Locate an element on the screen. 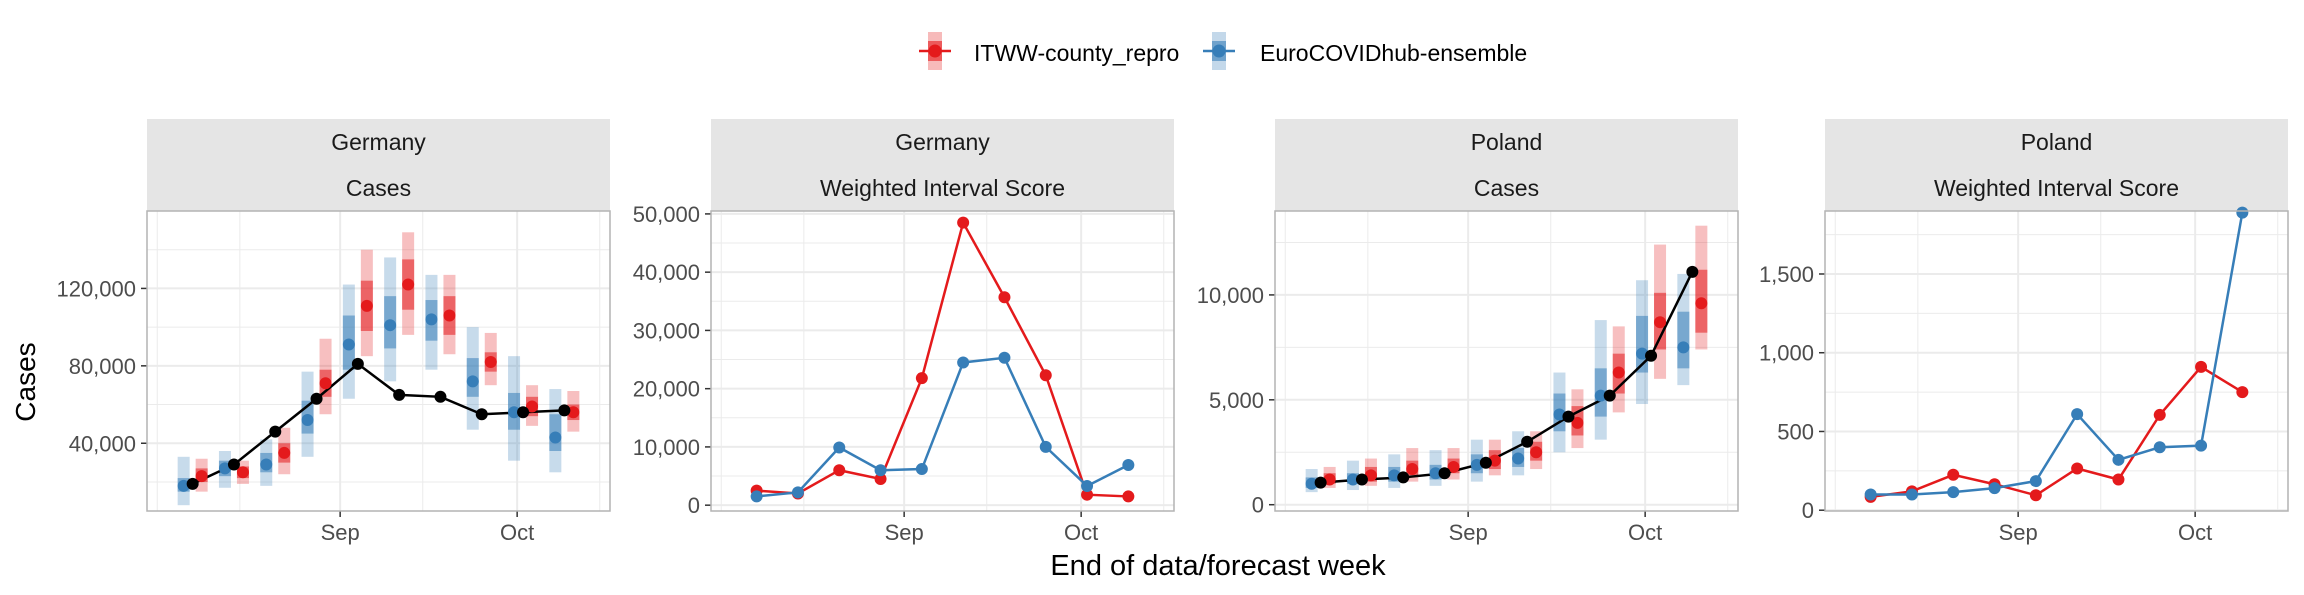 This screenshot has width=2304, height=595. y-tick-label: 10,000 is located at coordinates (1230, 295).